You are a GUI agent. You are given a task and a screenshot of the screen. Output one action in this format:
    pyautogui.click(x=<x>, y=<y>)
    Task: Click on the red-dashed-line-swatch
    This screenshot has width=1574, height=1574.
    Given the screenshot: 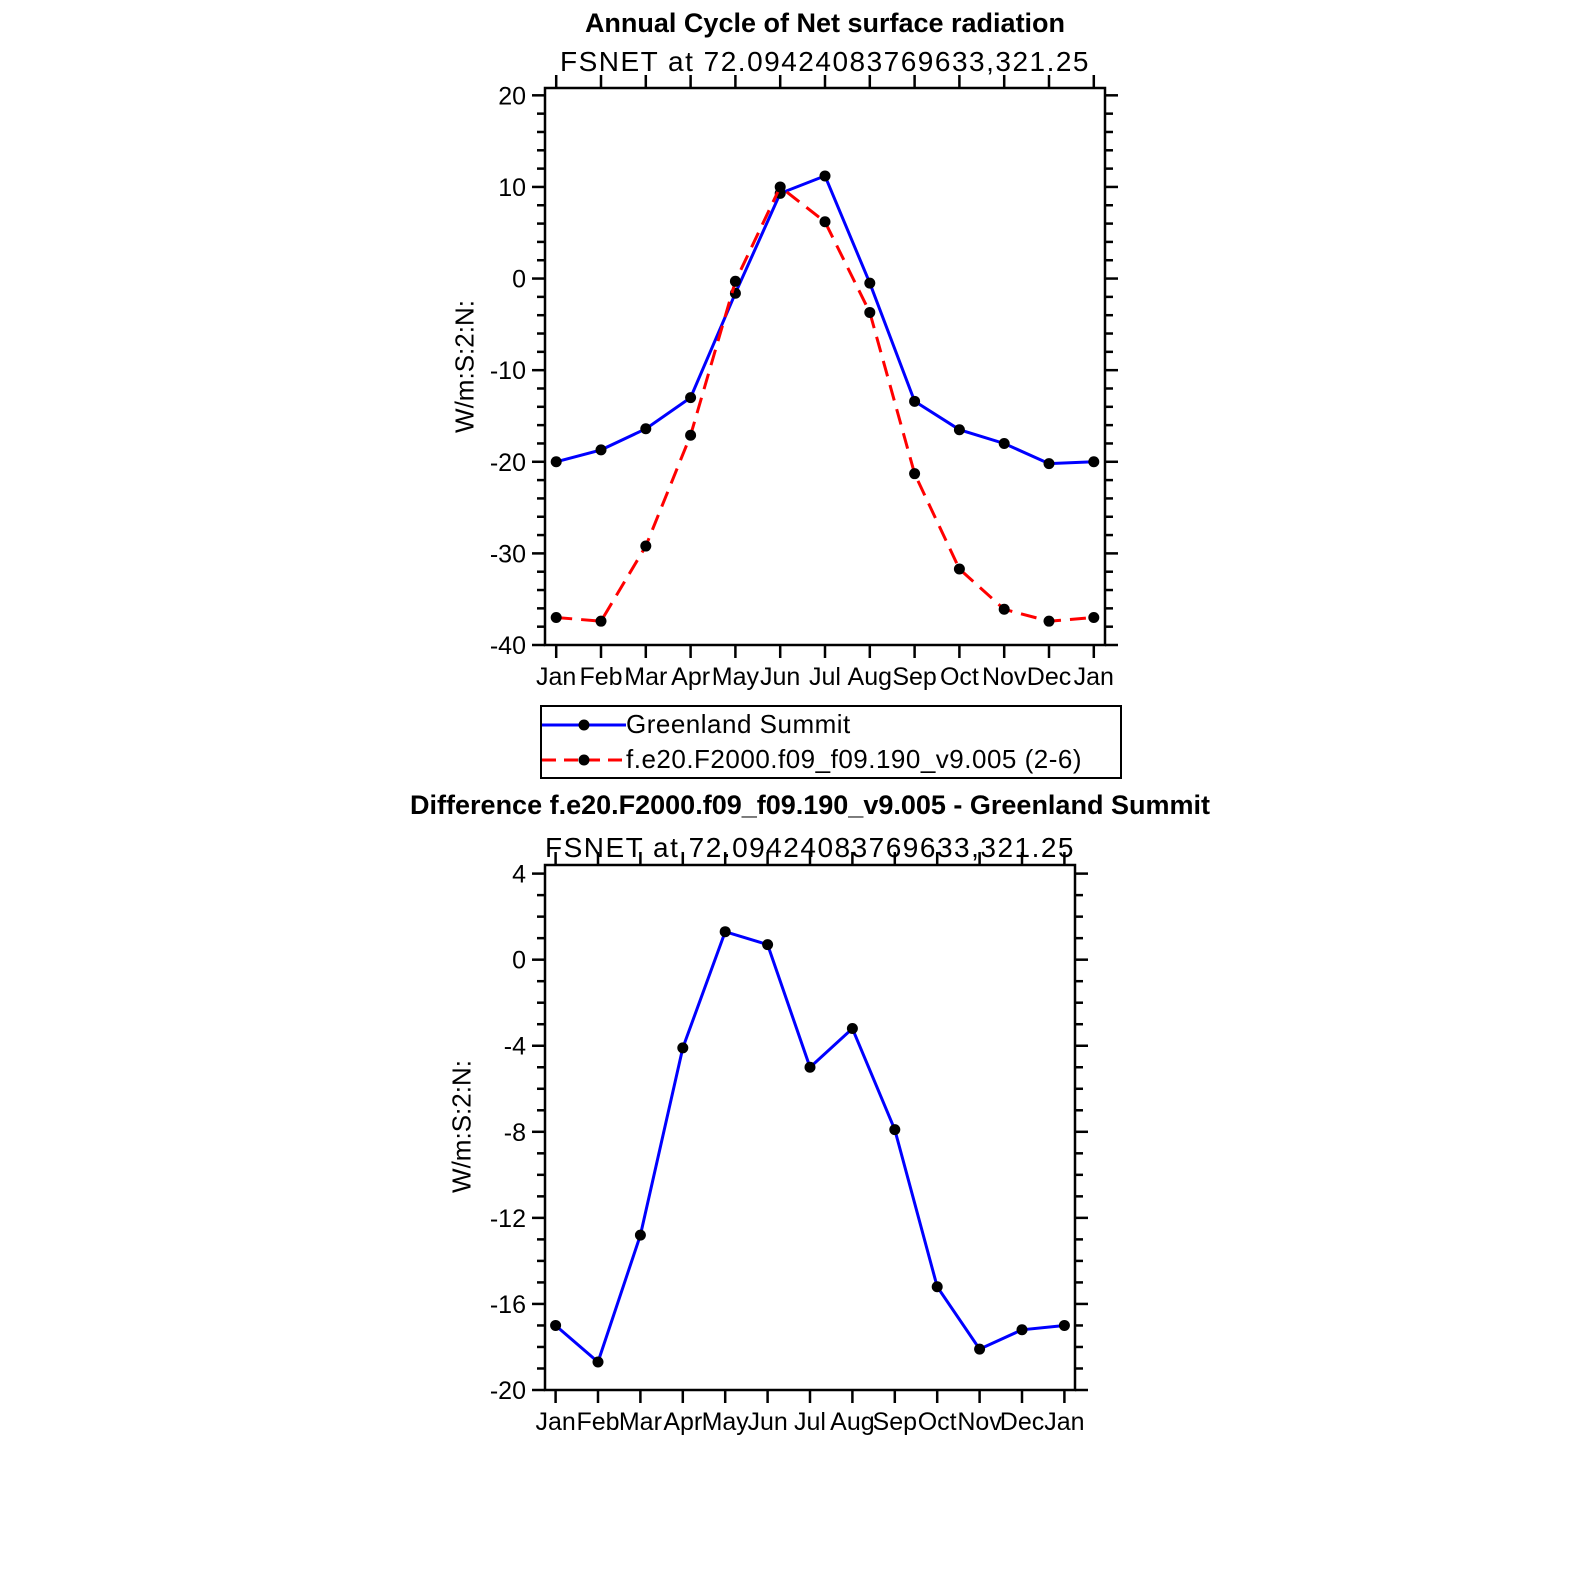 What is the action you would take?
    pyautogui.click(x=584, y=759)
    